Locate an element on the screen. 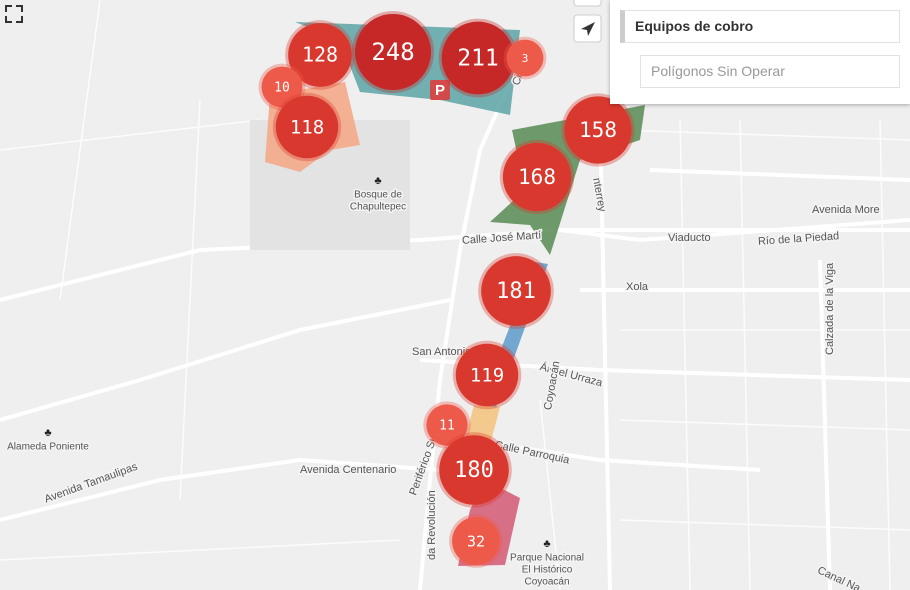 The image size is (910, 590). locate-icon is located at coordinates (588, 29).